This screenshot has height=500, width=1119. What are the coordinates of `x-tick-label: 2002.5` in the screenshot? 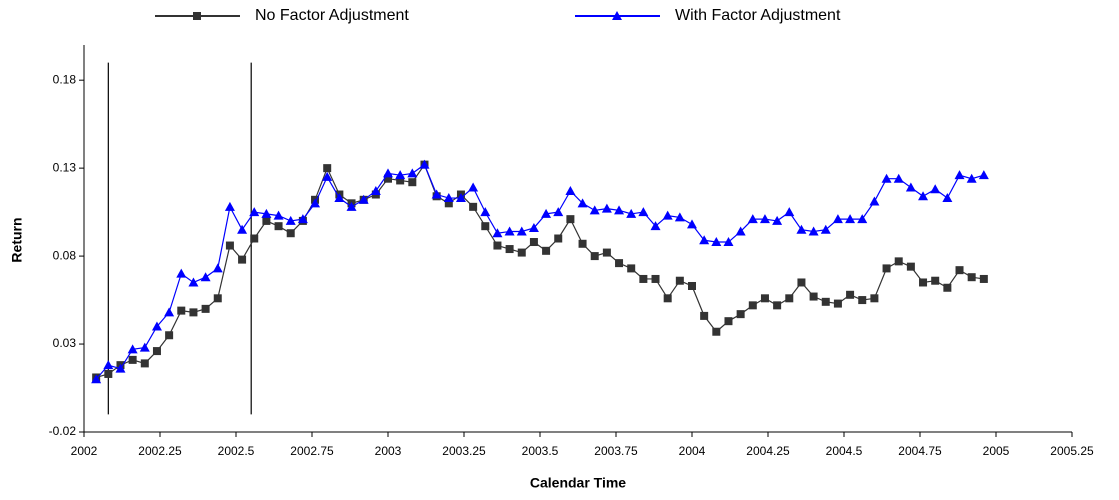 It's located at (236, 451).